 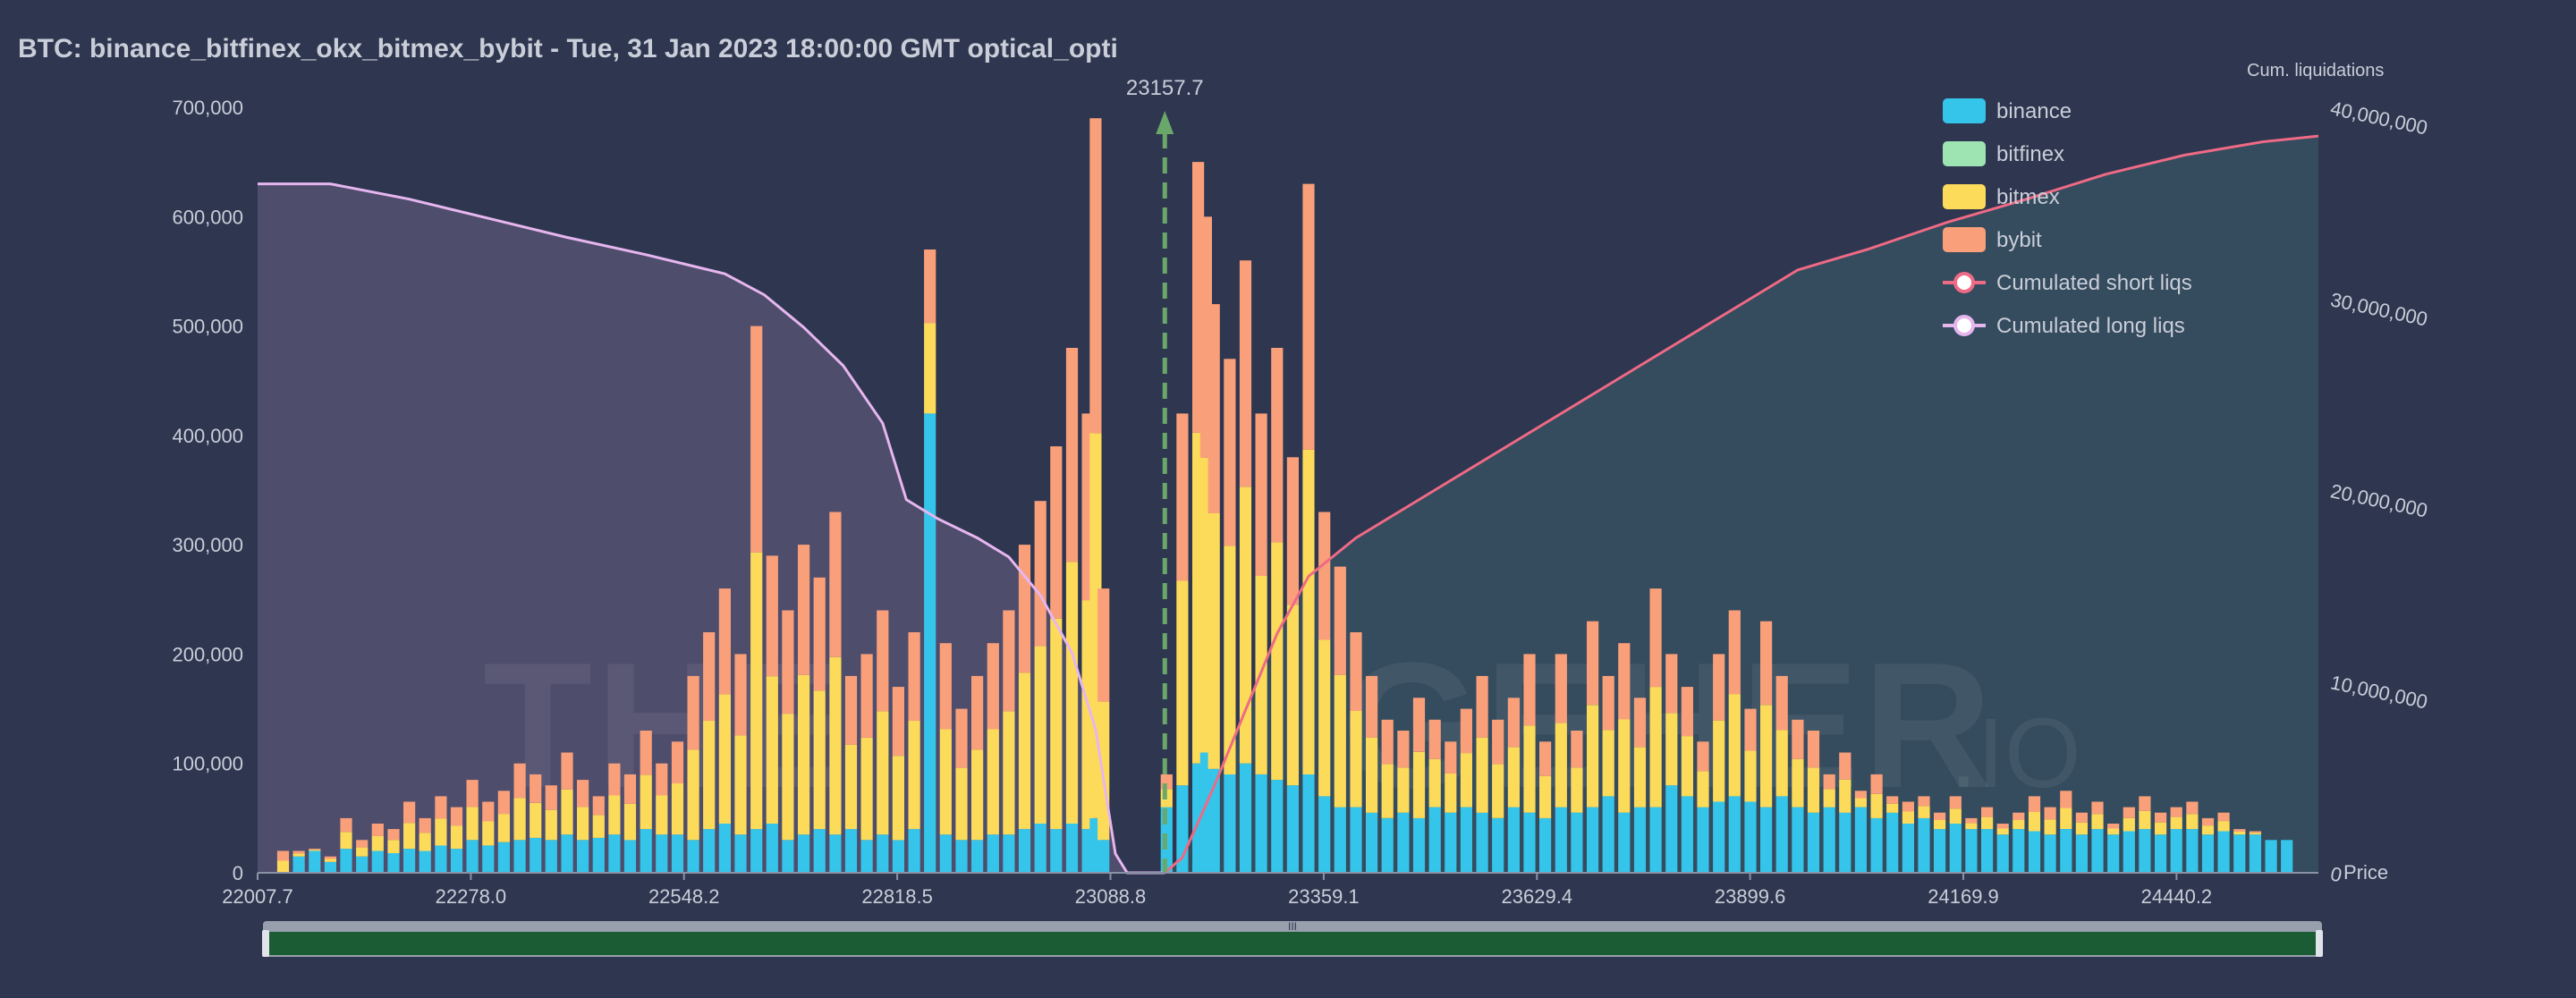 What do you see at coordinates (1292, 926) in the screenshot?
I see `zoom-slider-grip: III` at bounding box center [1292, 926].